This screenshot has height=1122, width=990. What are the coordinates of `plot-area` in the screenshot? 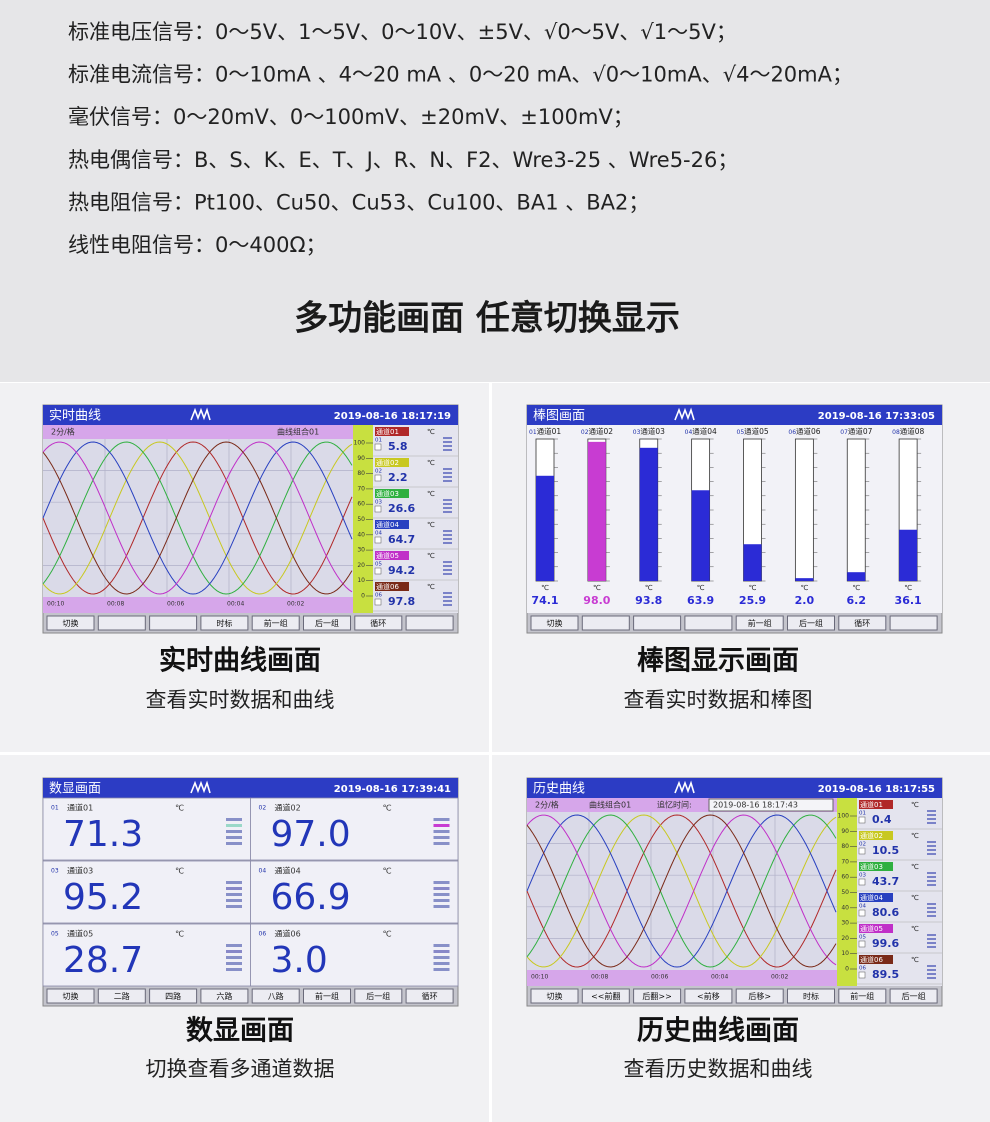 It's located at (198, 519).